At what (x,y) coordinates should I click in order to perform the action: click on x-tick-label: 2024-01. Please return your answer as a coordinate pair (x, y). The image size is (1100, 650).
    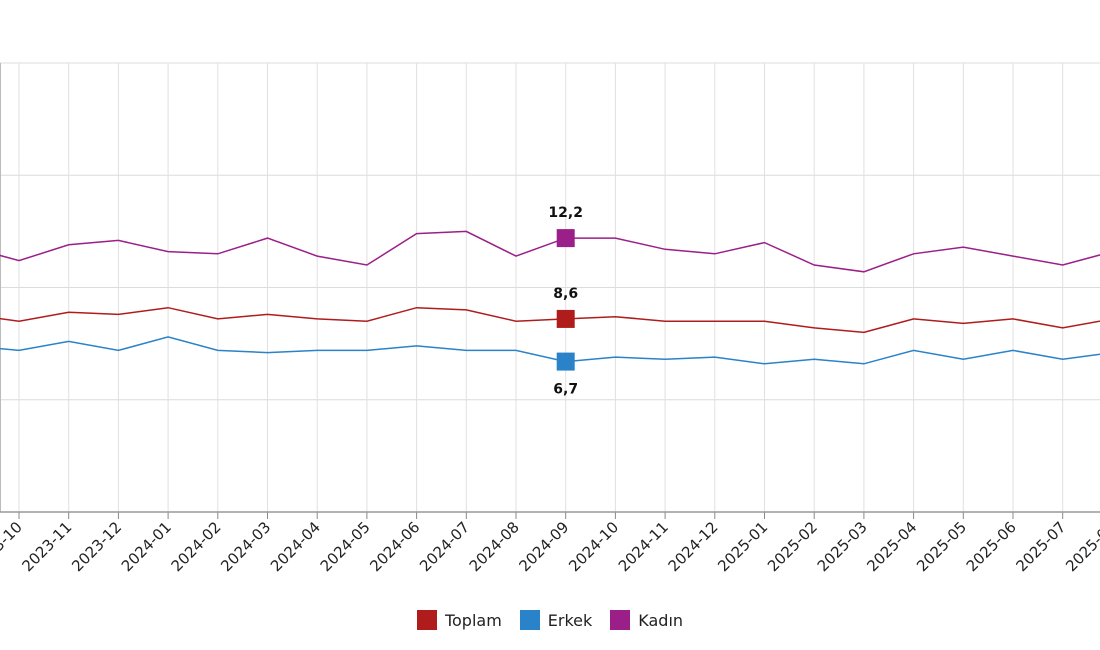
    Looking at the image, I should click on (146, 546).